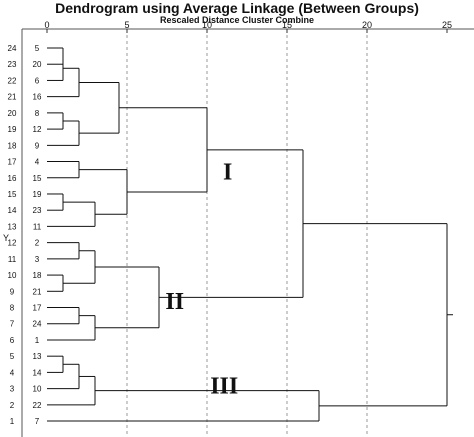 This screenshot has width=474, height=437. I want to click on leaf-number-label: 10, so click(12, 275).